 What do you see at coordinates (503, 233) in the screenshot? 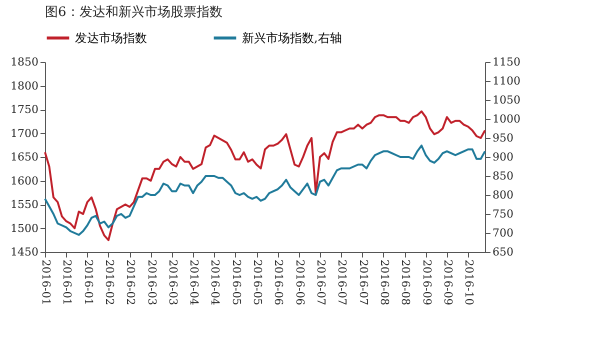
I see `y2-tick-label: 700` at bounding box center [503, 233].